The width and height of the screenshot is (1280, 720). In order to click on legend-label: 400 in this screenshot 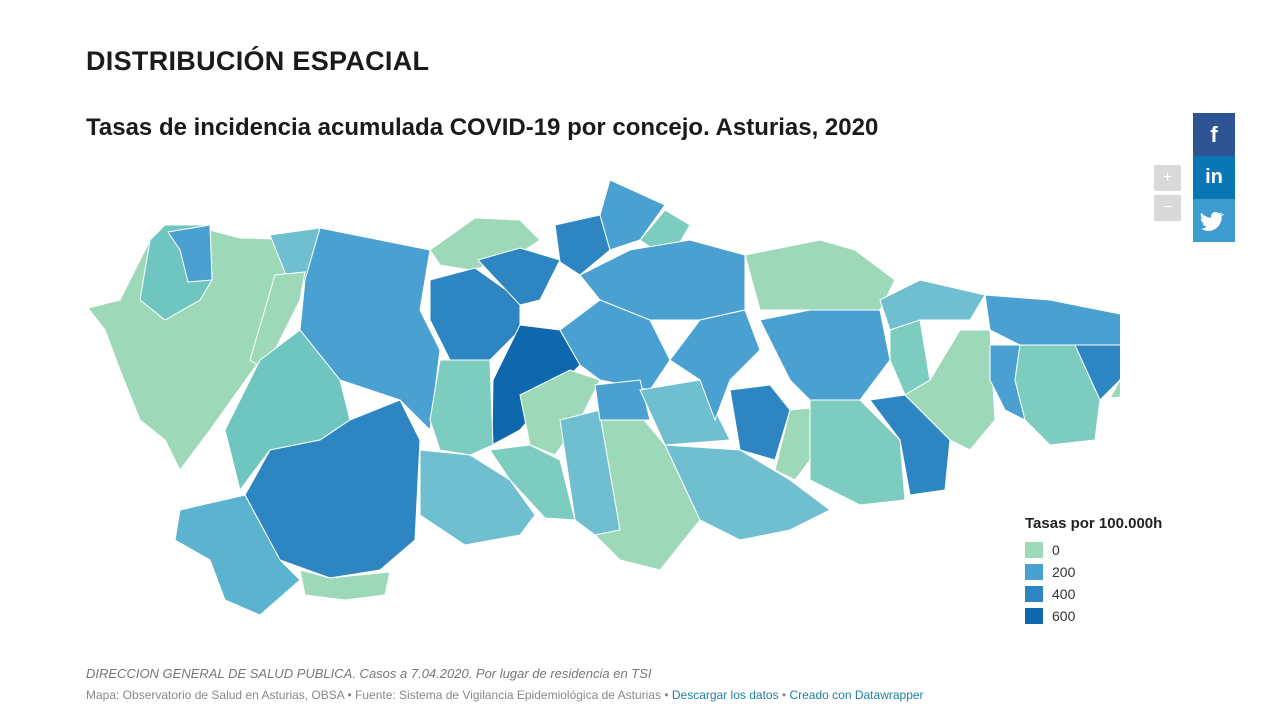, I will do `click(1064, 594)`.